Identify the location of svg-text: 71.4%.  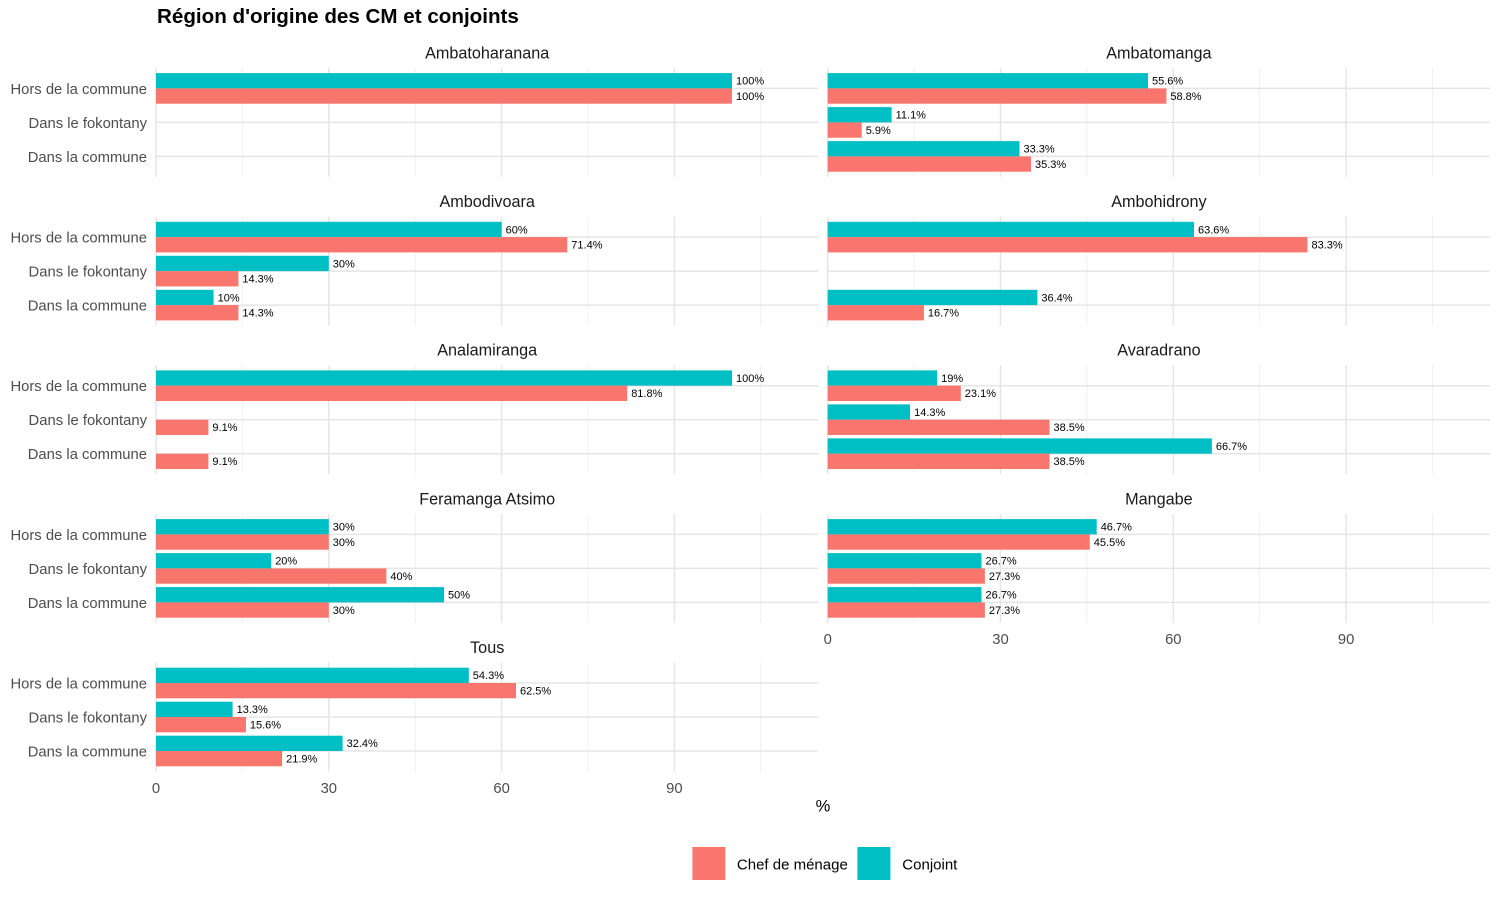
(586, 246).